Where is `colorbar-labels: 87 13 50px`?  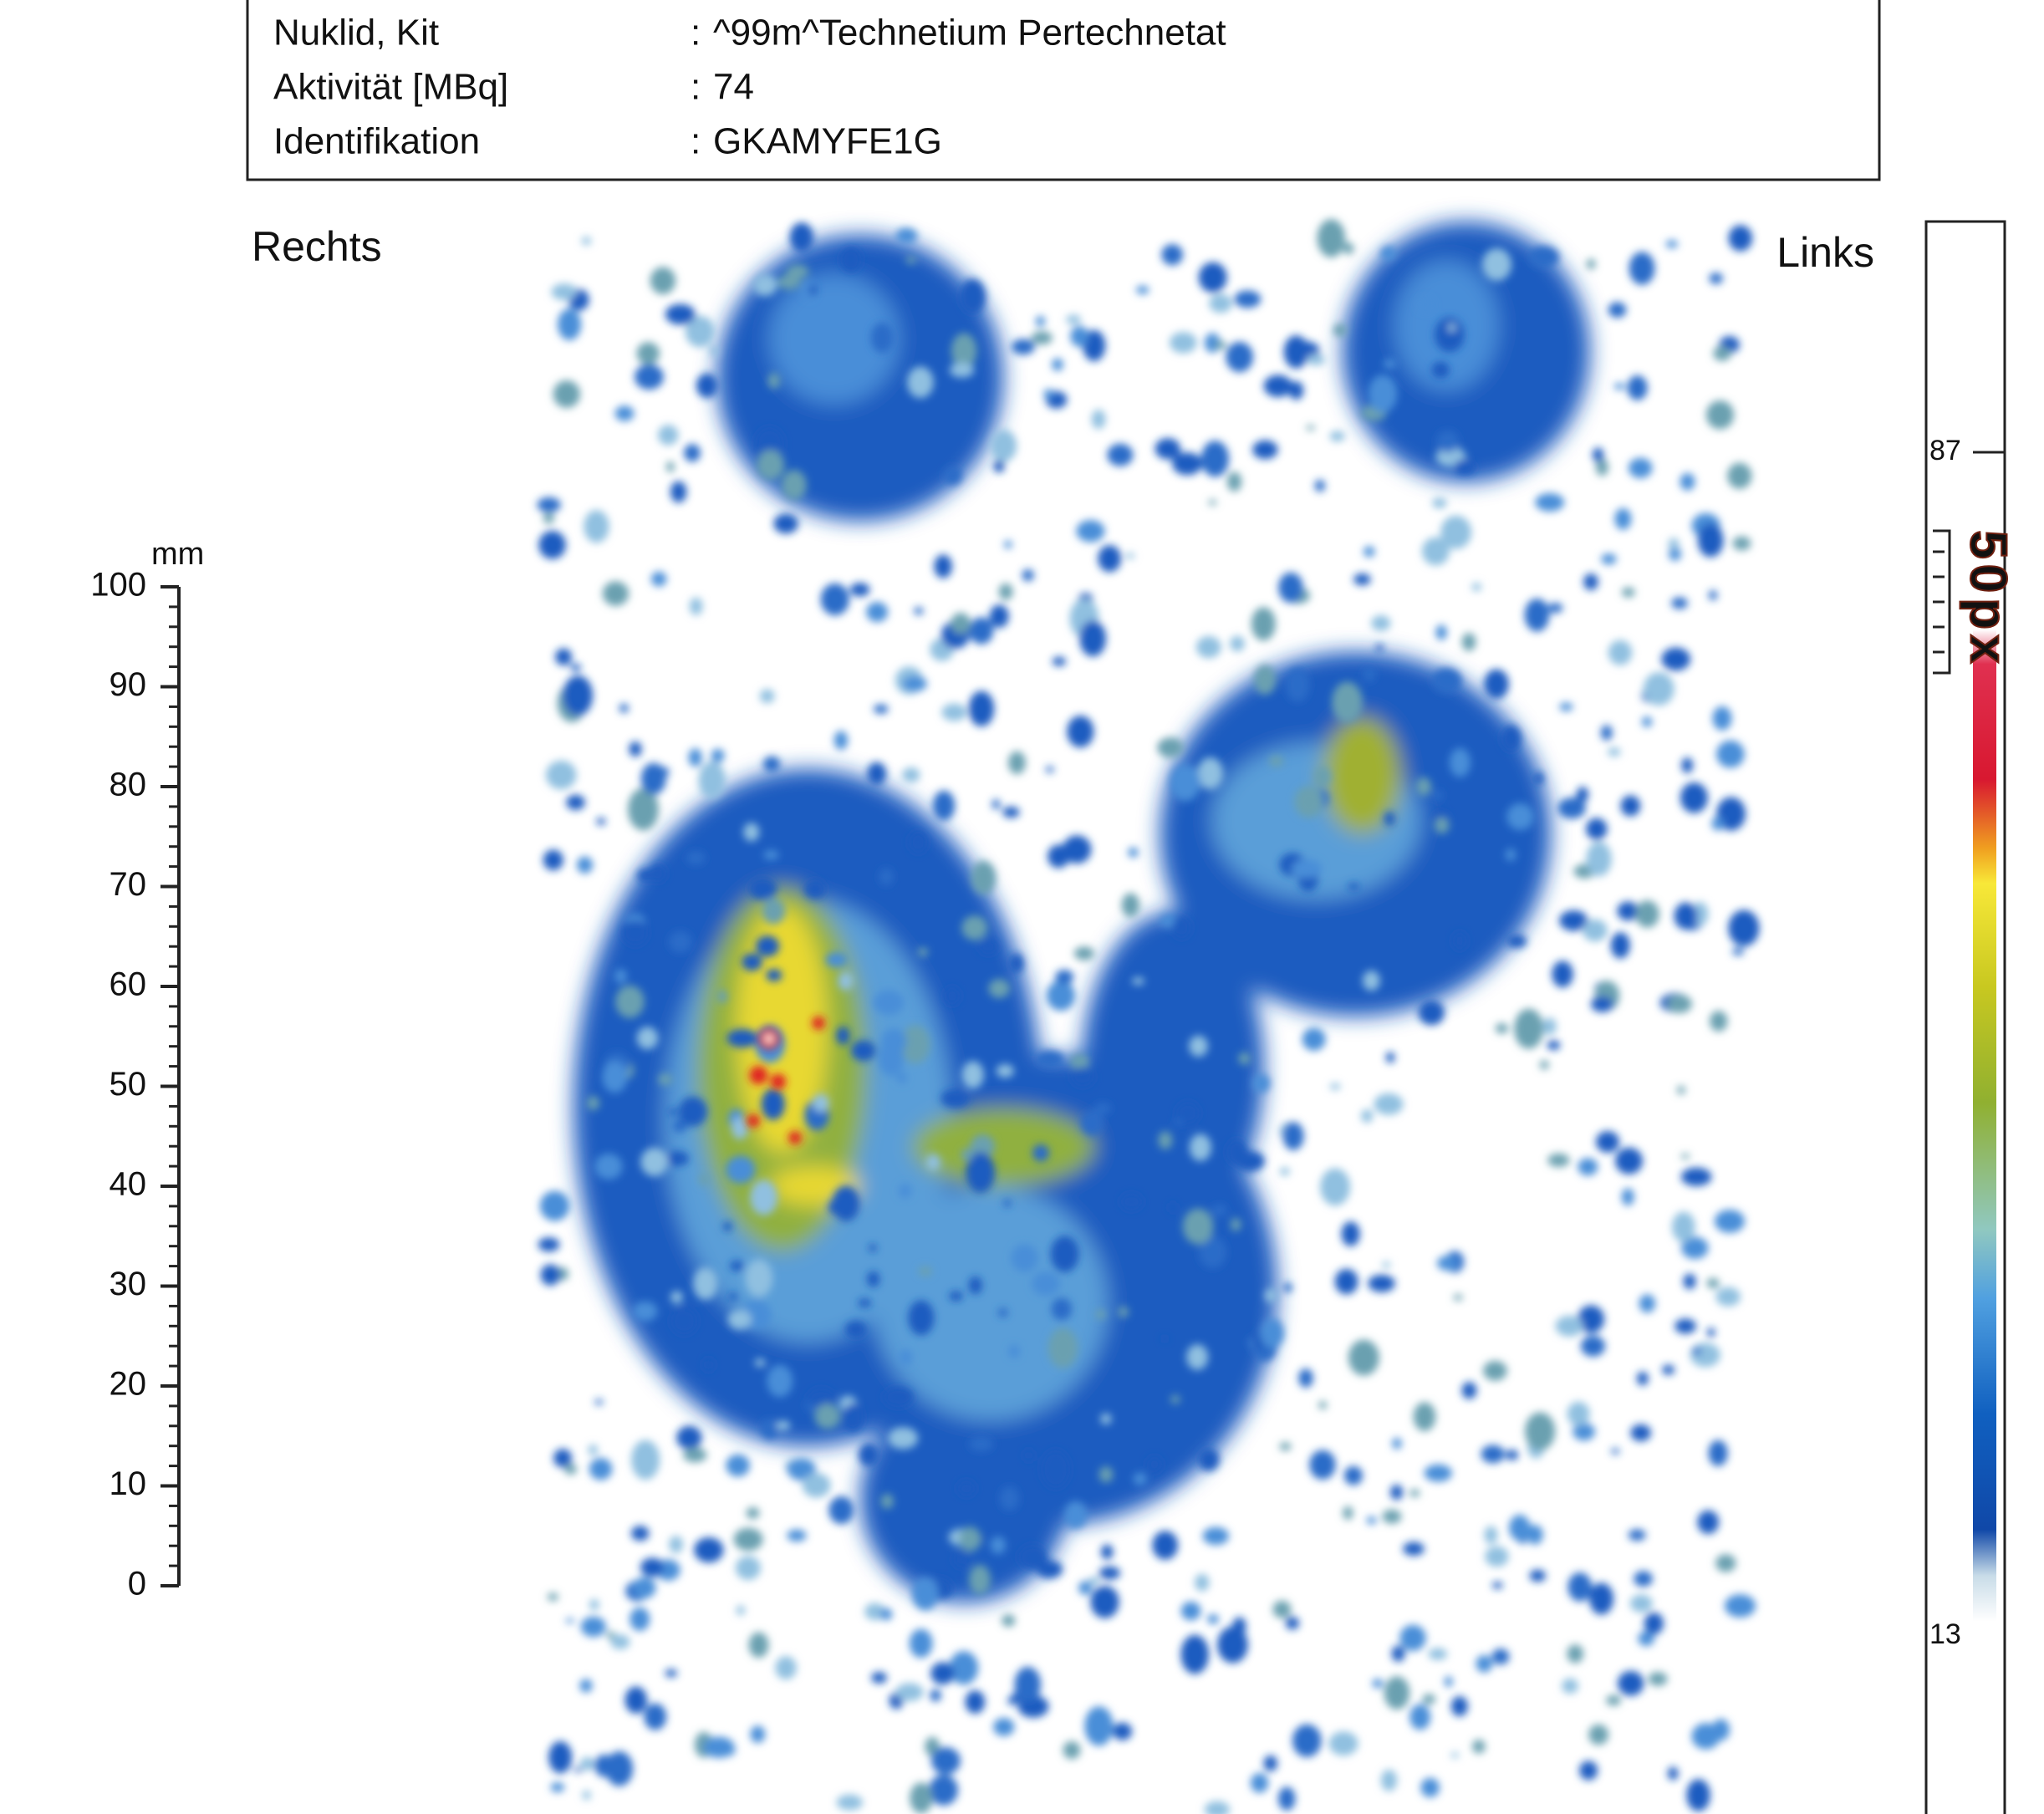
colorbar-labels: 87 13 50px is located at coordinates (1973, 1042).